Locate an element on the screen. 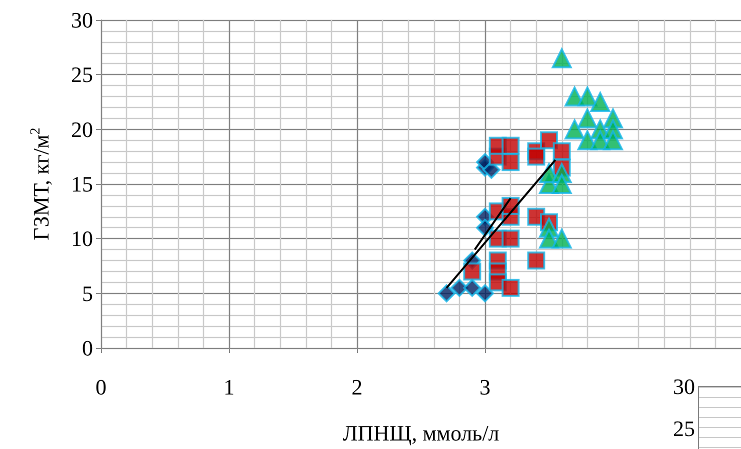 The image size is (741, 449). y-tick-label: 20 is located at coordinates (82, 129).